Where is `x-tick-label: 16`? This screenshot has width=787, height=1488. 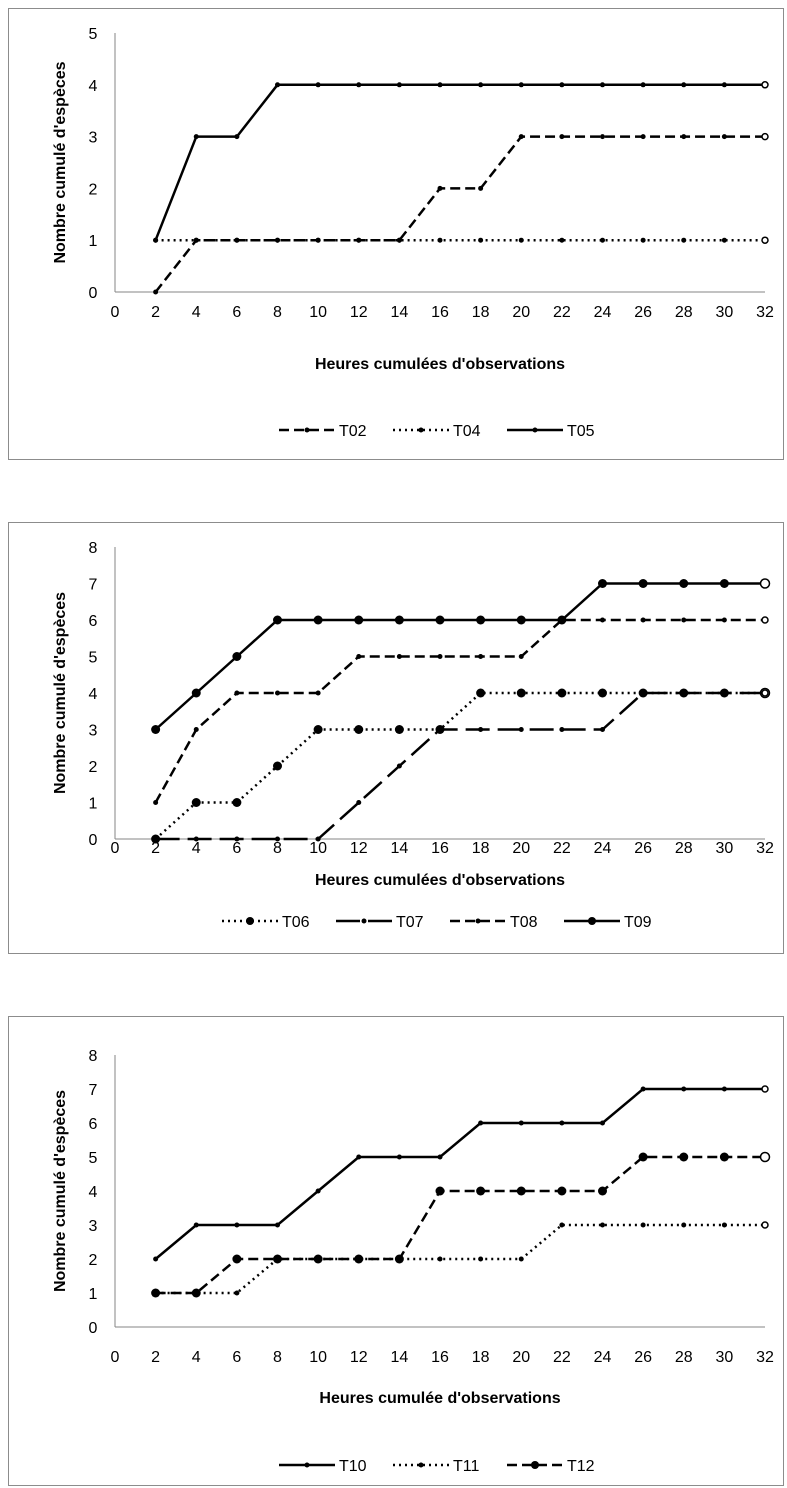
x-tick-label: 16 is located at coordinates (440, 848).